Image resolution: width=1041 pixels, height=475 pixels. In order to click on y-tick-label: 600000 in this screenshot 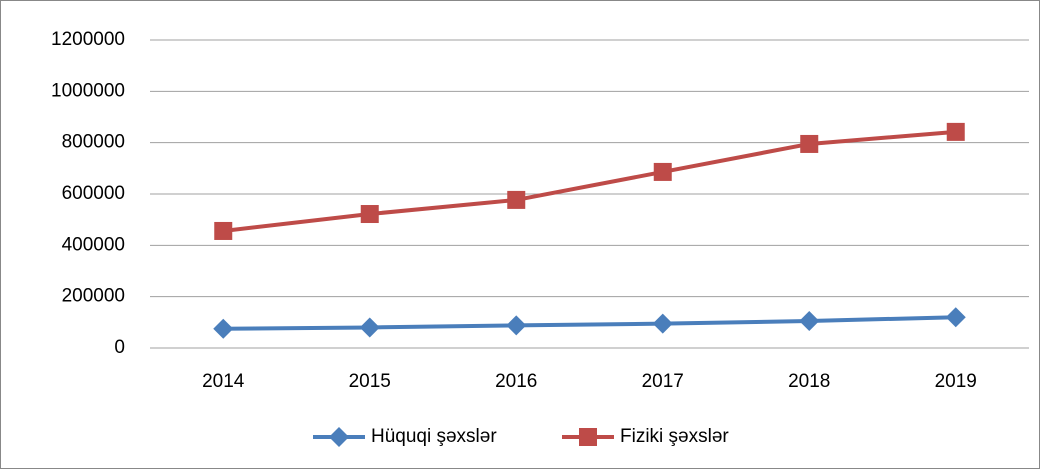, I will do `click(93, 193)`.